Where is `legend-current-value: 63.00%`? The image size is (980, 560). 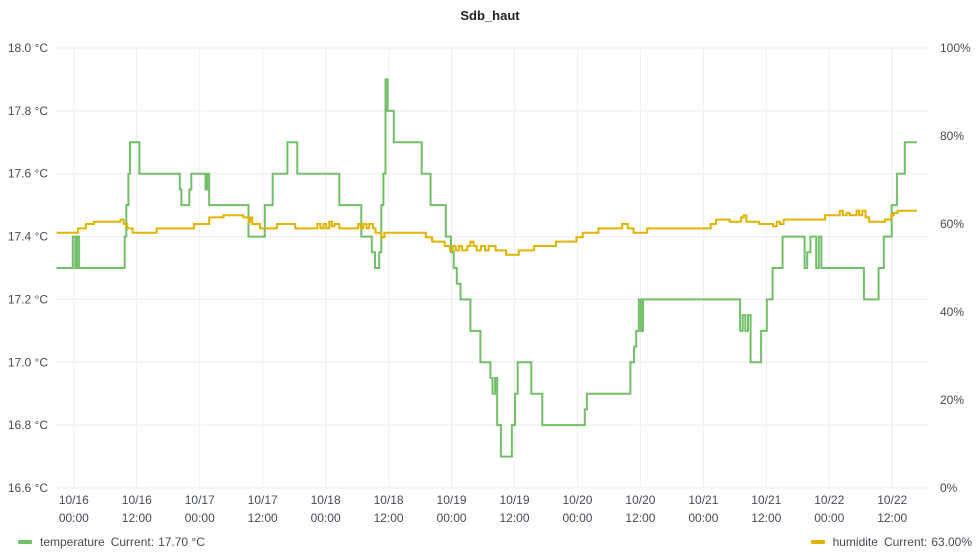 legend-current-value: 63.00% is located at coordinates (951, 542).